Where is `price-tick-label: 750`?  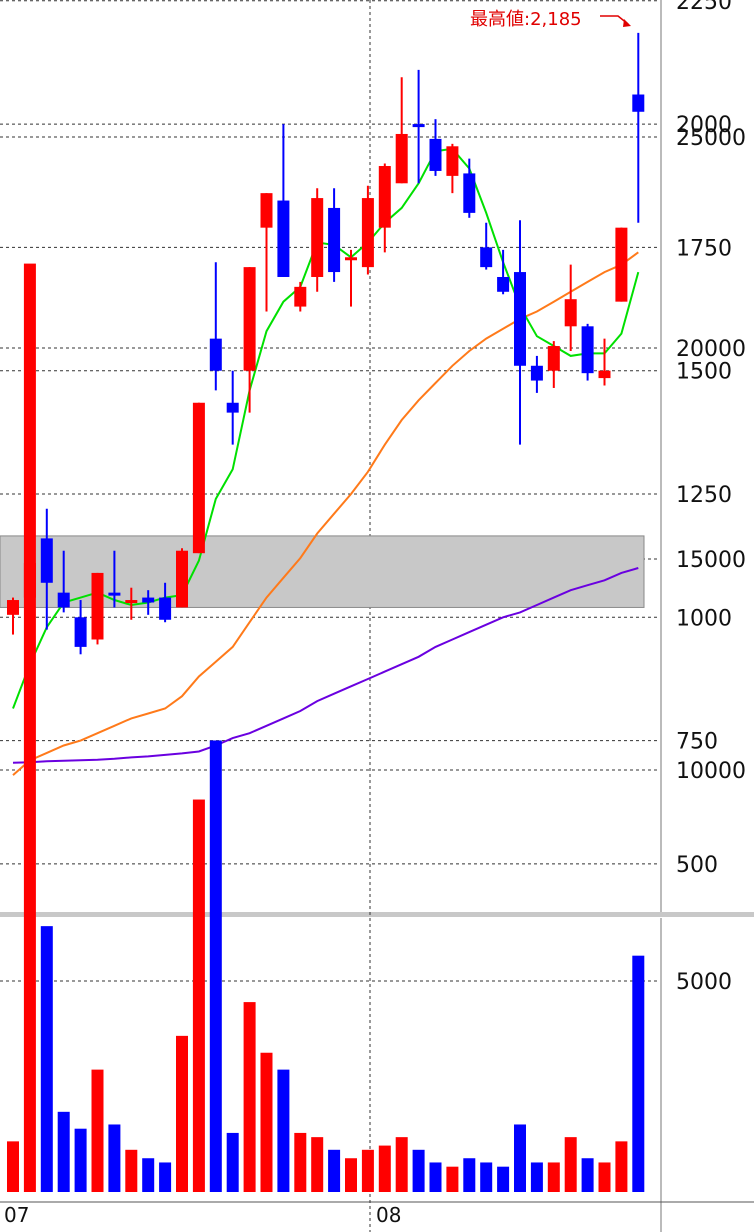
price-tick-label: 750 is located at coordinates (697, 742).